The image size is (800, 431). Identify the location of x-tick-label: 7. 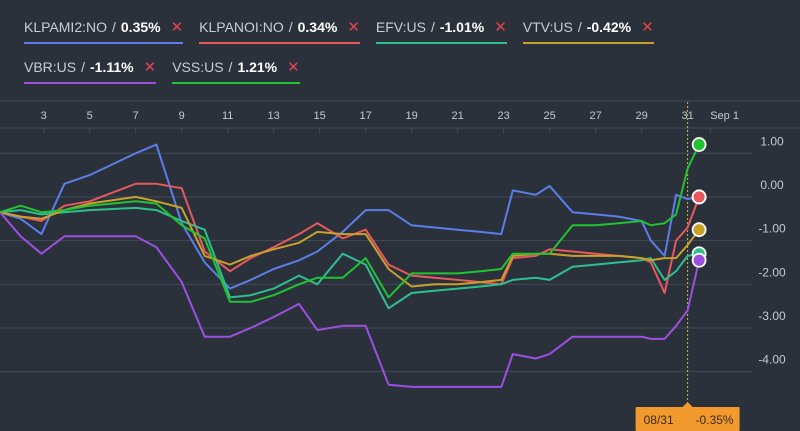
(136, 116).